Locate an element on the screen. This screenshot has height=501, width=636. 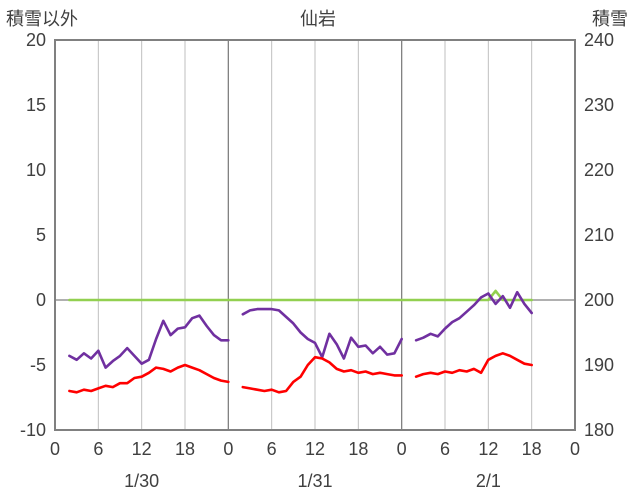
tick-label: 10 is located at coordinates (36, 170).